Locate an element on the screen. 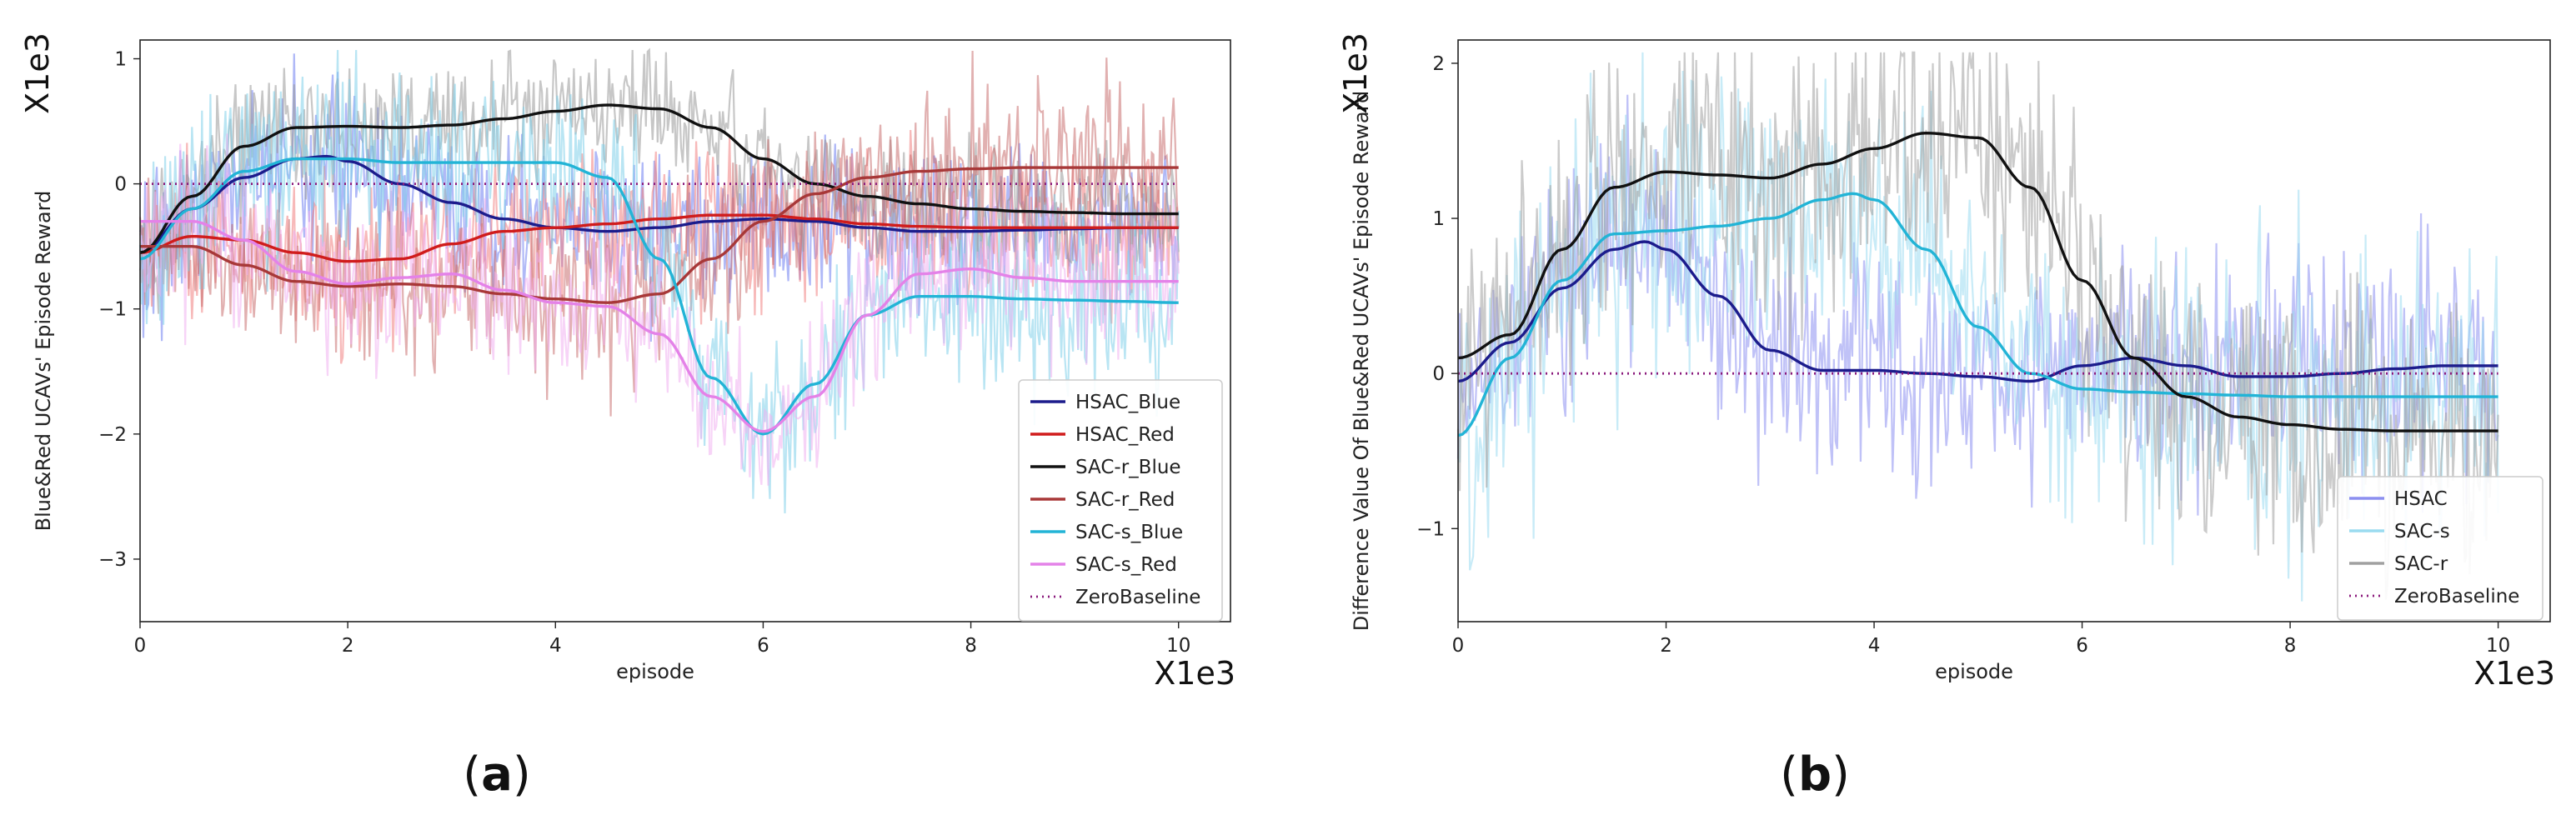 This screenshot has height=835, width=2576. chart-a-legend-label-hsac-blue: HSAC_Blue is located at coordinates (1127, 402).